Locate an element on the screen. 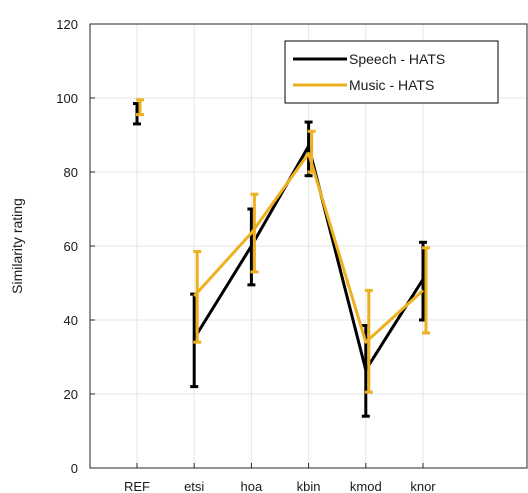 This screenshot has height=493, width=528. x-tick-label-ref: REF is located at coordinates (137, 486).